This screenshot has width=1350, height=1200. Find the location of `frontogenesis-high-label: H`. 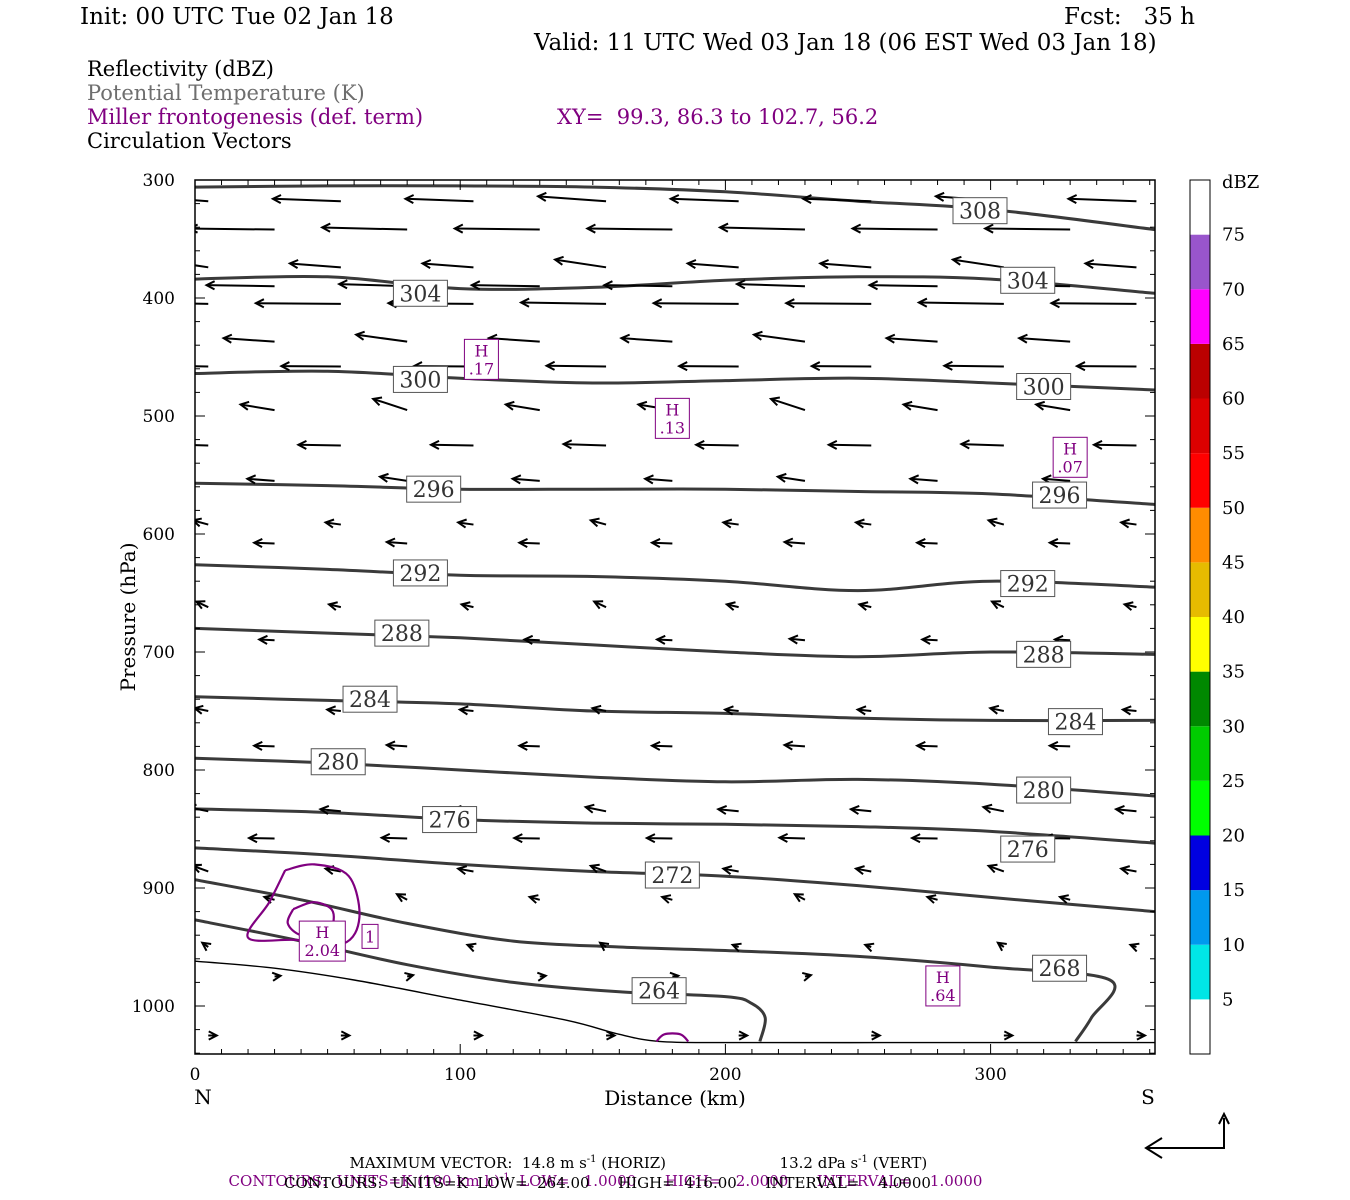

frontogenesis-high-label: H is located at coordinates (481, 350).